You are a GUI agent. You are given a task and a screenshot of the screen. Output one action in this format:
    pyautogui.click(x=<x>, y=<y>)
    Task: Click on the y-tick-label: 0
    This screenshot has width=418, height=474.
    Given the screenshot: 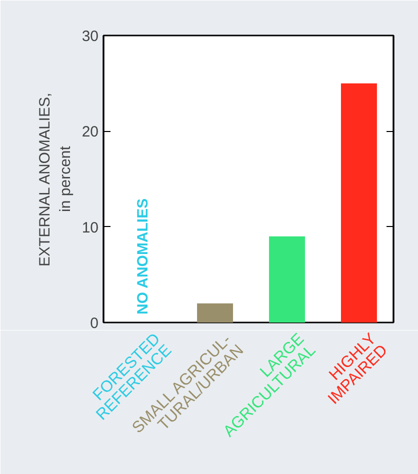 What is the action you would take?
    pyautogui.click(x=94, y=323)
    